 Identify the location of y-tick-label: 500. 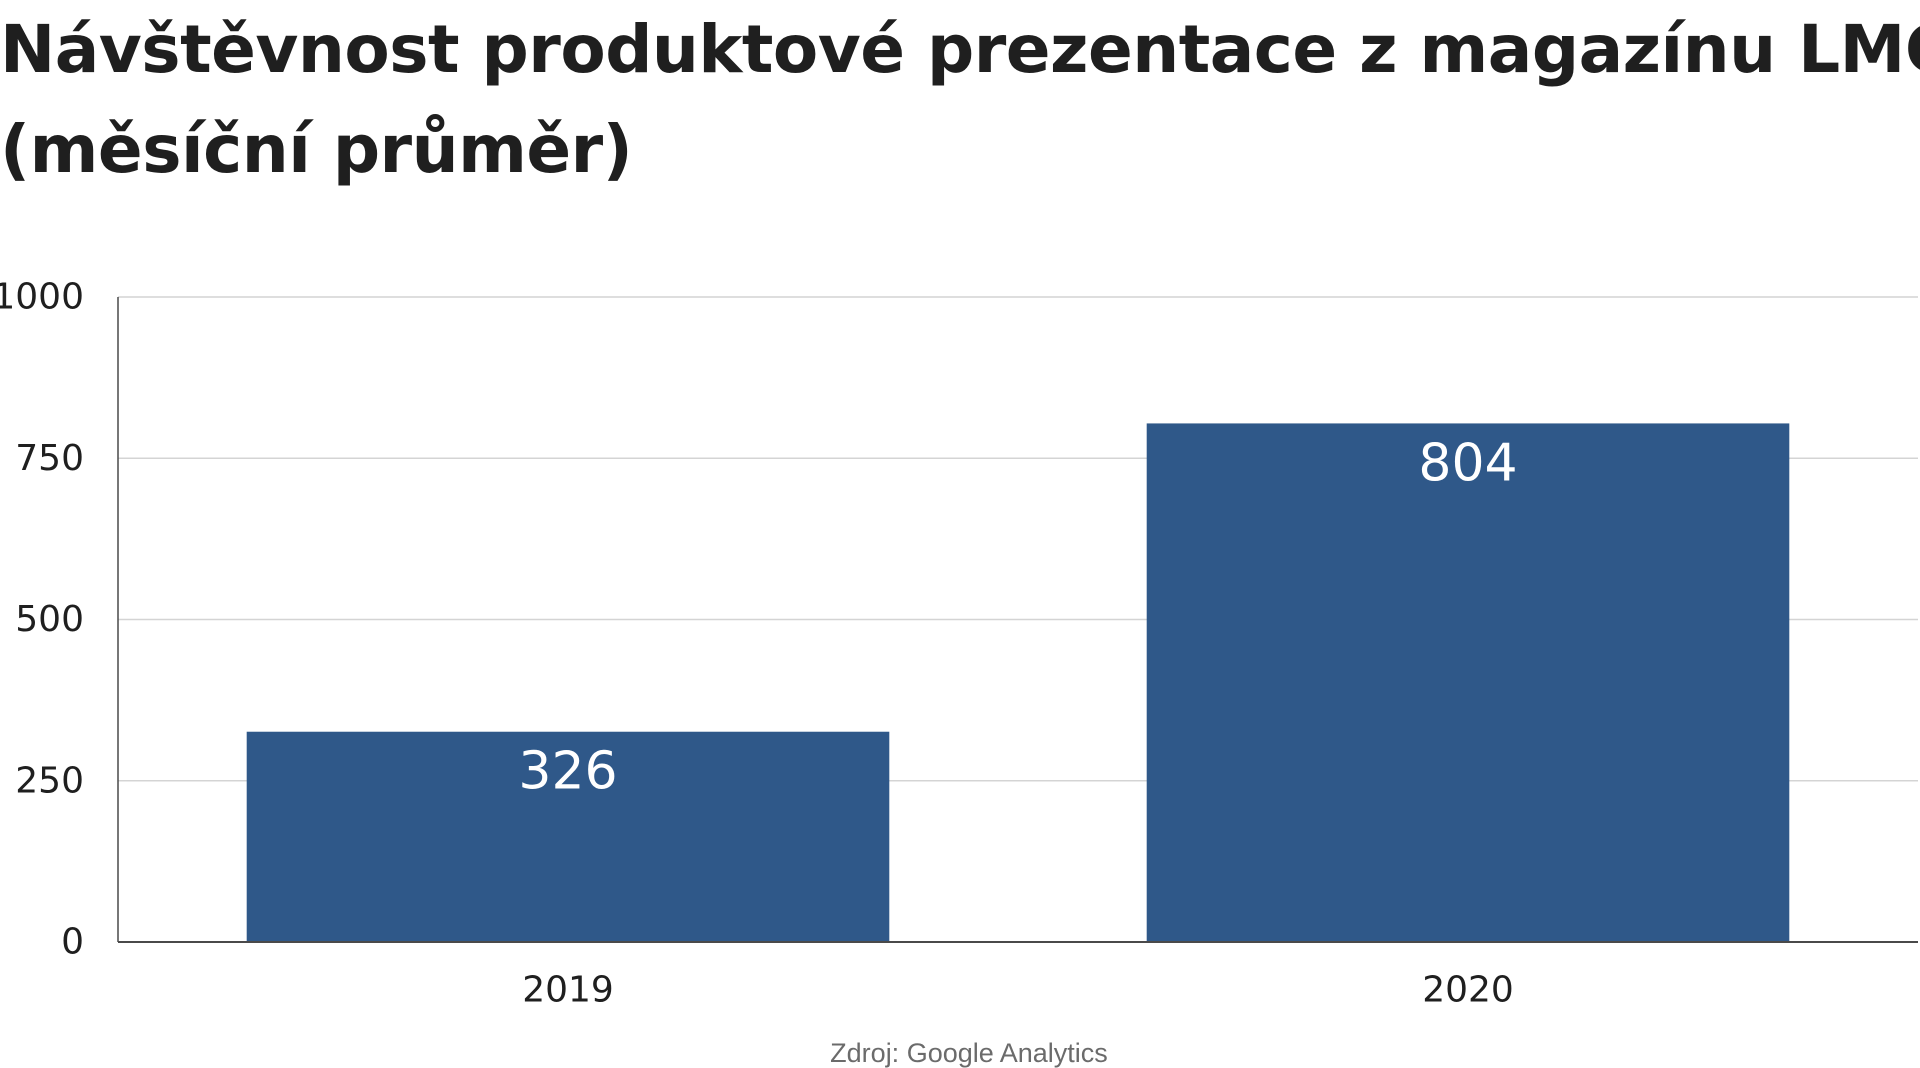
(49, 619).